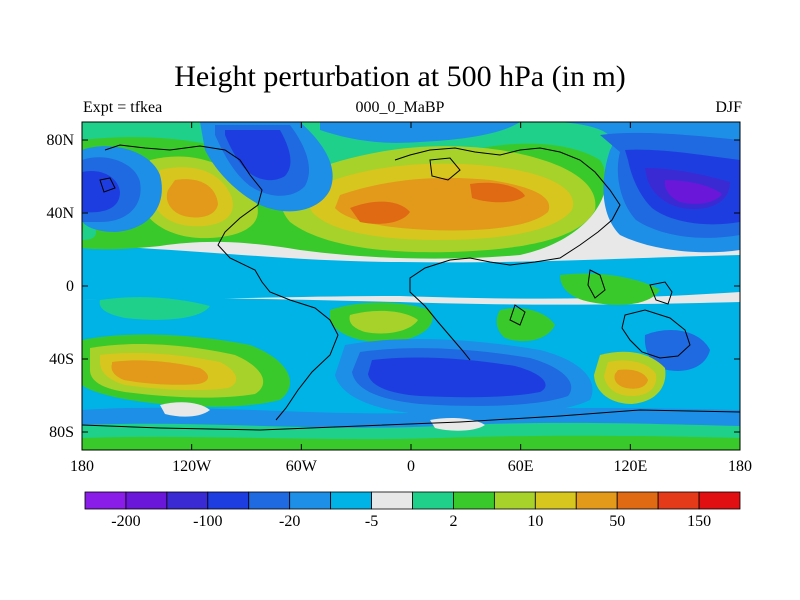 The width and height of the screenshot is (800, 600). What do you see at coordinates (521, 466) in the screenshot?
I see `x-tick-label: 60E` at bounding box center [521, 466].